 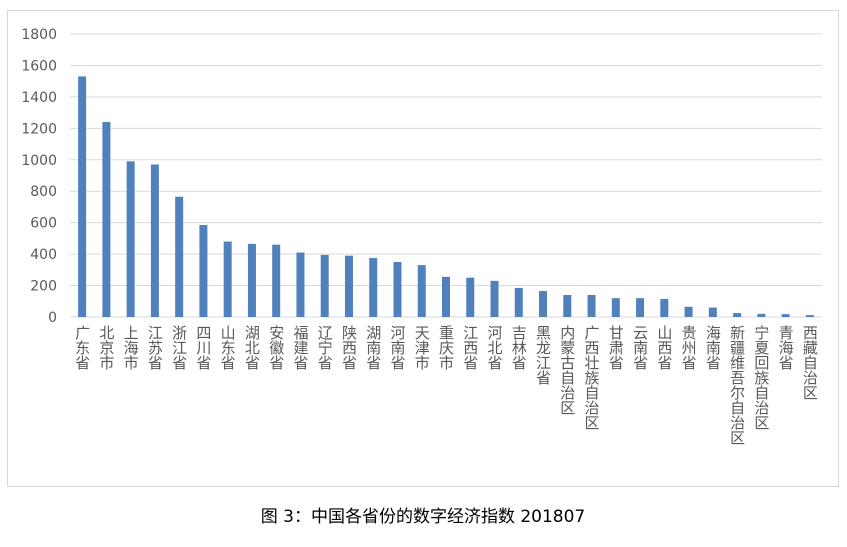 What do you see at coordinates (228, 347) in the screenshot?
I see `x-tick-label: 山东省` at bounding box center [228, 347].